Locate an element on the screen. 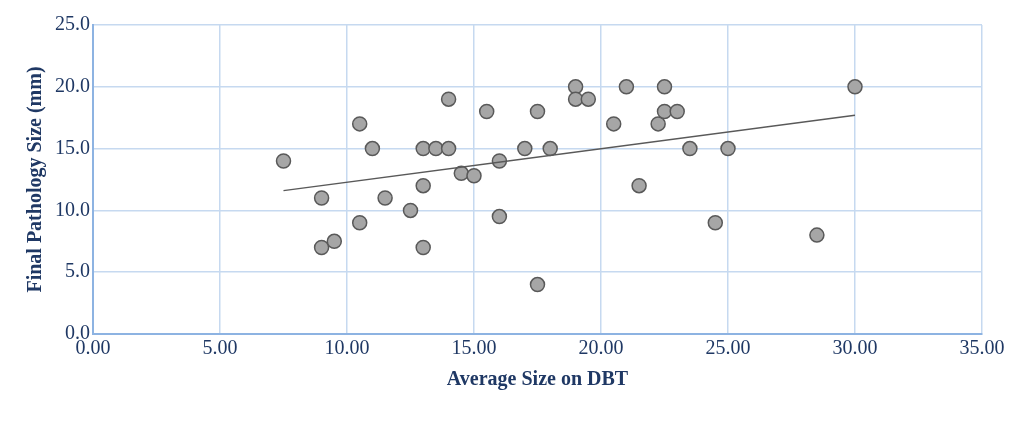 The width and height of the screenshot is (1022, 421). x-tick-label: 30.00 is located at coordinates (855, 347).